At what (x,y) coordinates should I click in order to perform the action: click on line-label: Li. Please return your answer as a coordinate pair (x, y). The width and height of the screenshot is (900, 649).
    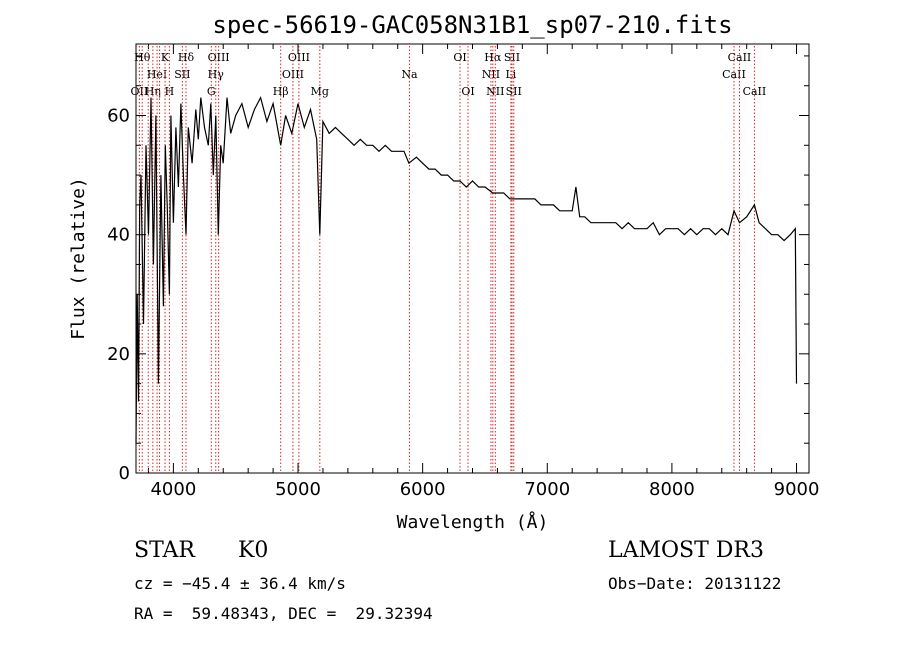
    Looking at the image, I should click on (510, 74).